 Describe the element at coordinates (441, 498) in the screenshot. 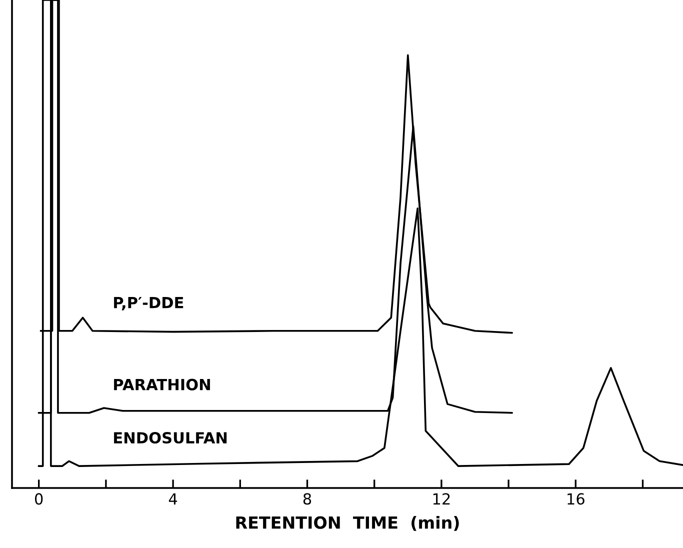

I see `x-tick-label: 12` at that location.